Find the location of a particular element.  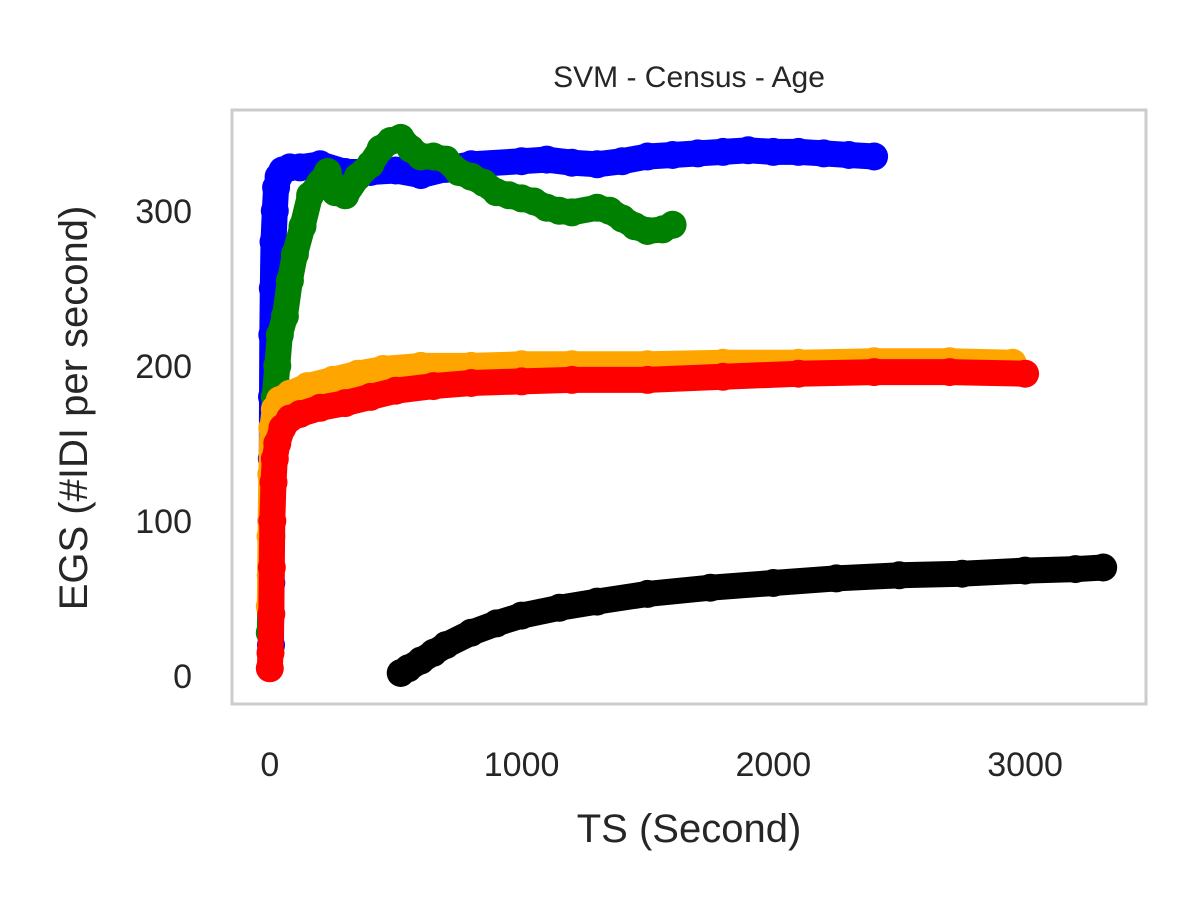

x-tick-label: 1000 is located at coordinates (522, 765).